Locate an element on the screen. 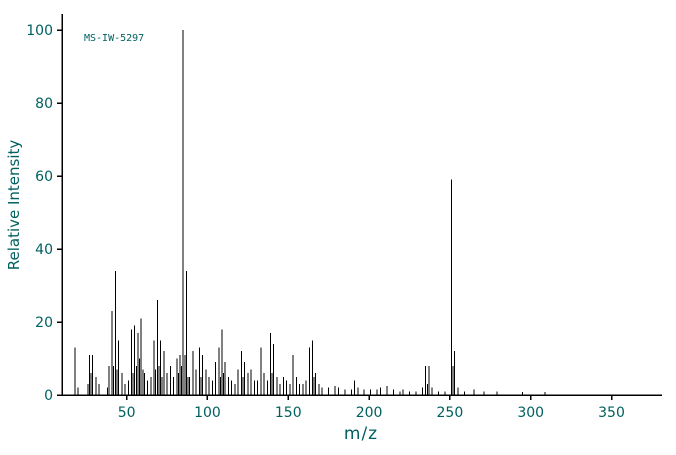 The height and width of the screenshot is (455, 676). y-axis-title: Relative Intensity is located at coordinates (14, 205).